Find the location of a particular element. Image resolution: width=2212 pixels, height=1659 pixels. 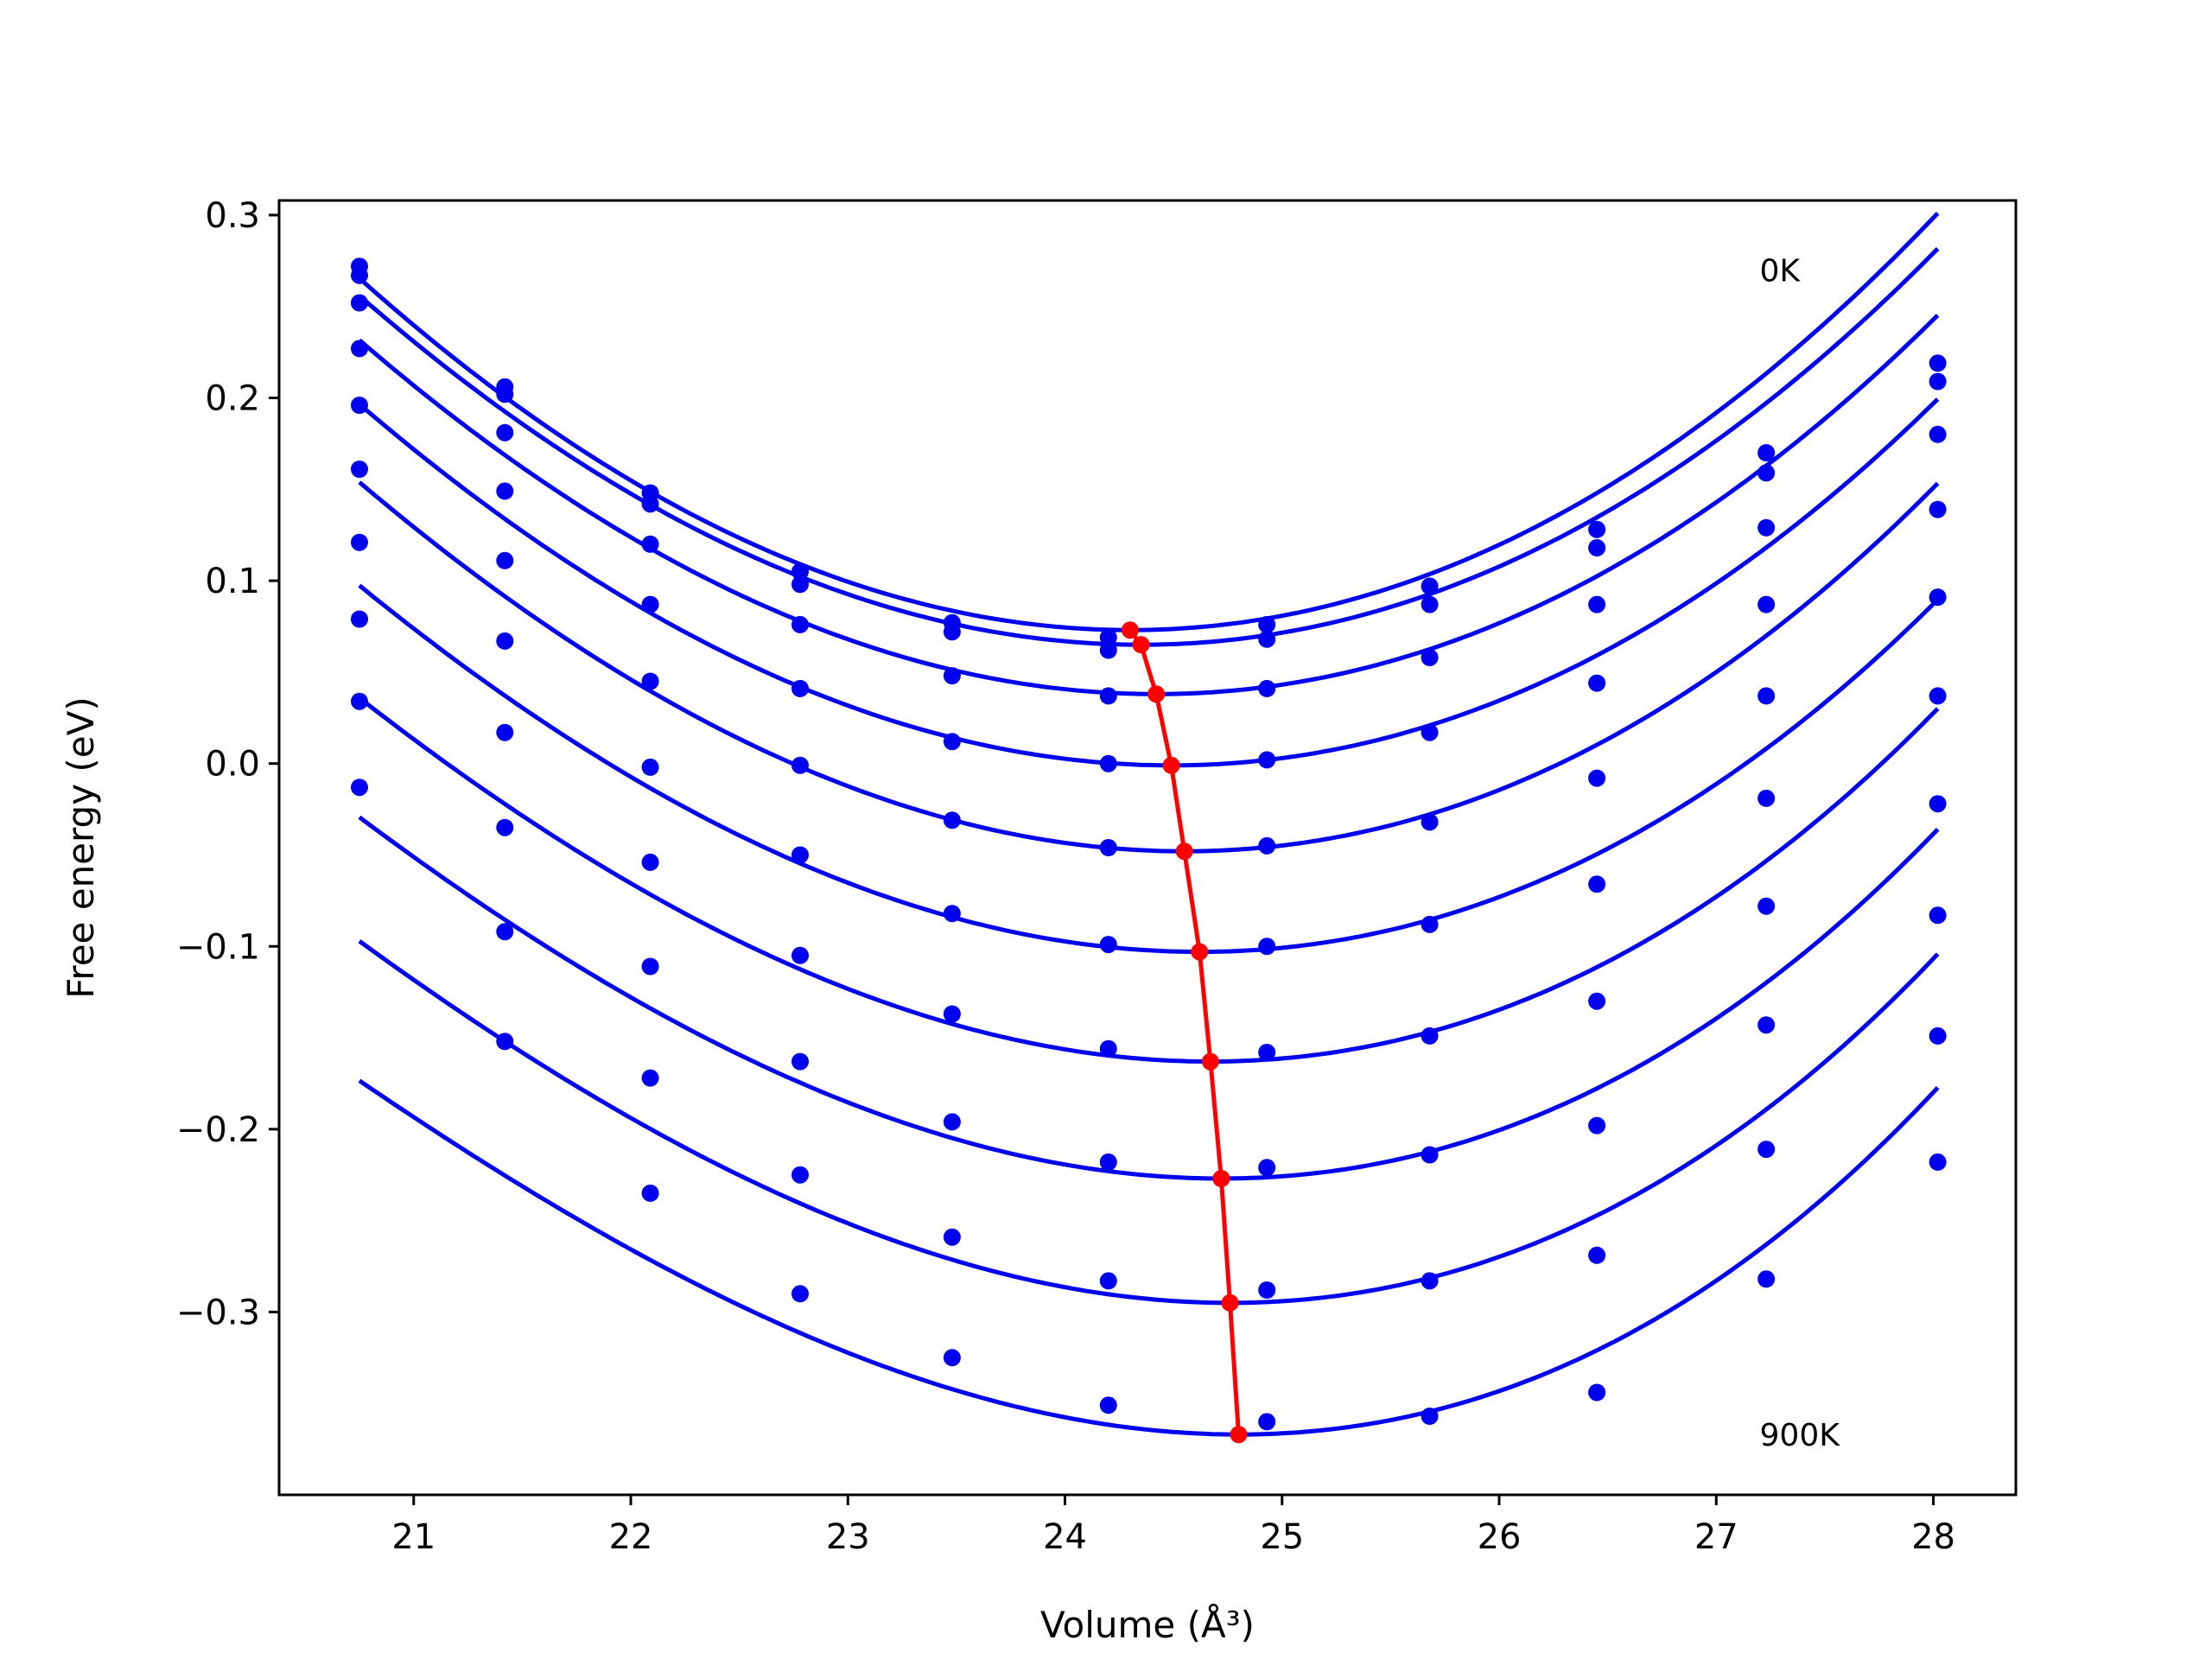

x-tick-label: 27 is located at coordinates (1716, 1537).